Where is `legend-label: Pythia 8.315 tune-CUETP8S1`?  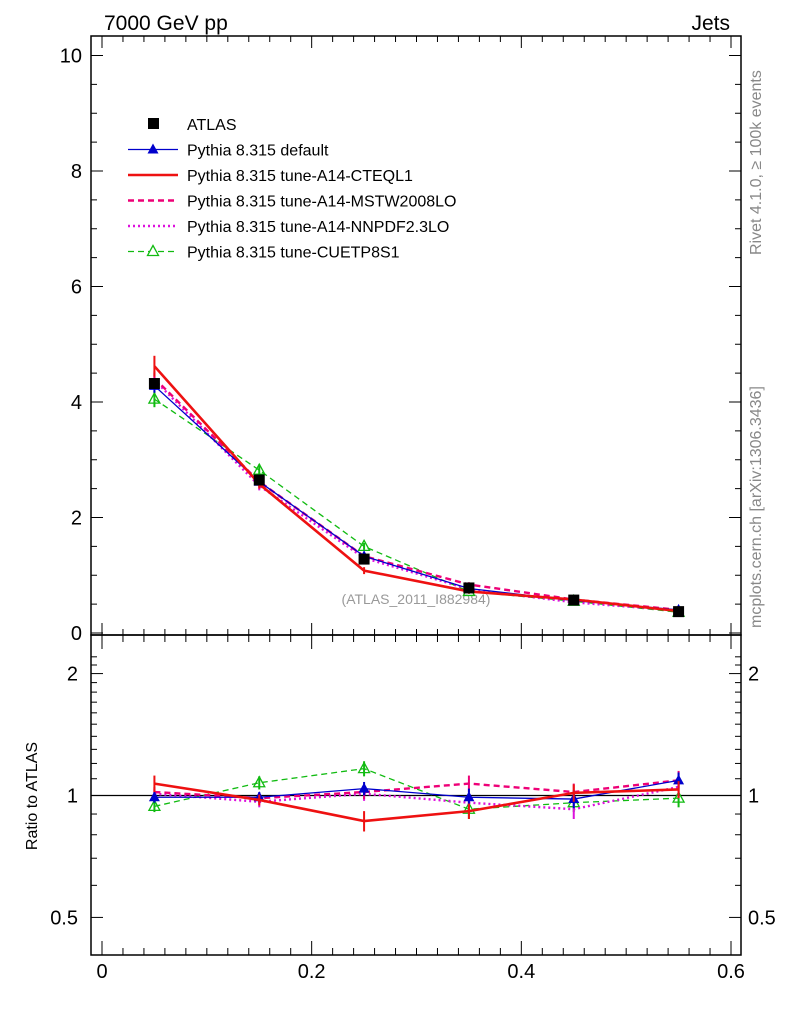 legend-label: Pythia 8.315 tune-CUETP8S1 is located at coordinates (293, 253).